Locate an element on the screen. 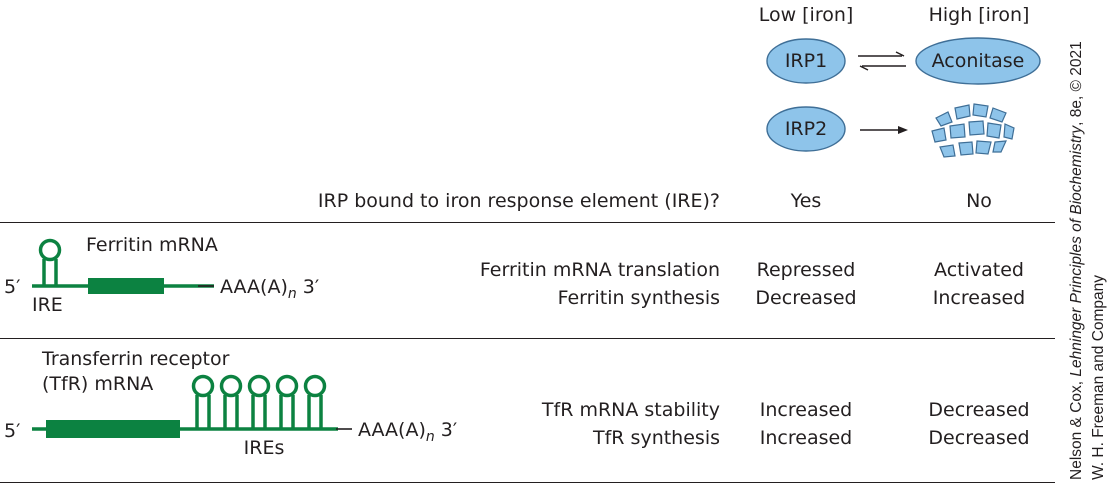 The height and width of the screenshot is (490, 1115). aconitase-label: Aconitase is located at coordinates (978, 61).